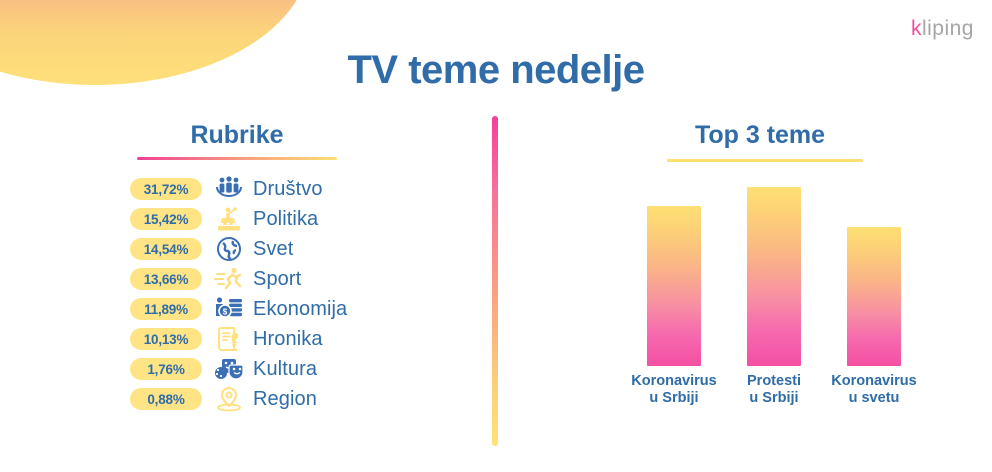 This screenshot has width=992, height=472. I want to click on vertical-divider, so click(495, 281).